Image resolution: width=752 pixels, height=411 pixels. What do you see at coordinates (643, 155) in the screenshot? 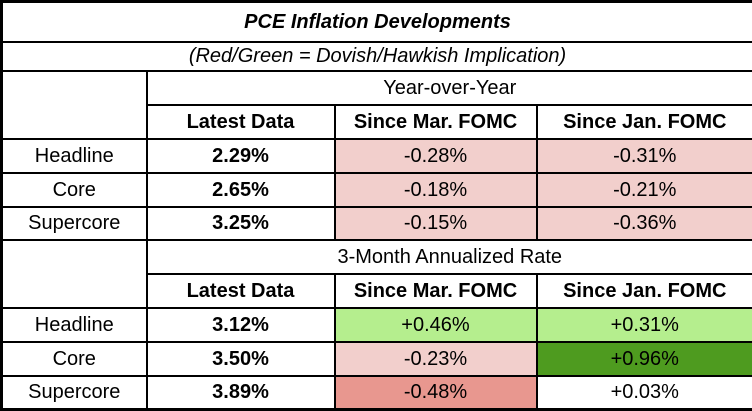
I see `since-jan-cell: -0.31%` at bounding box center [643, 155].